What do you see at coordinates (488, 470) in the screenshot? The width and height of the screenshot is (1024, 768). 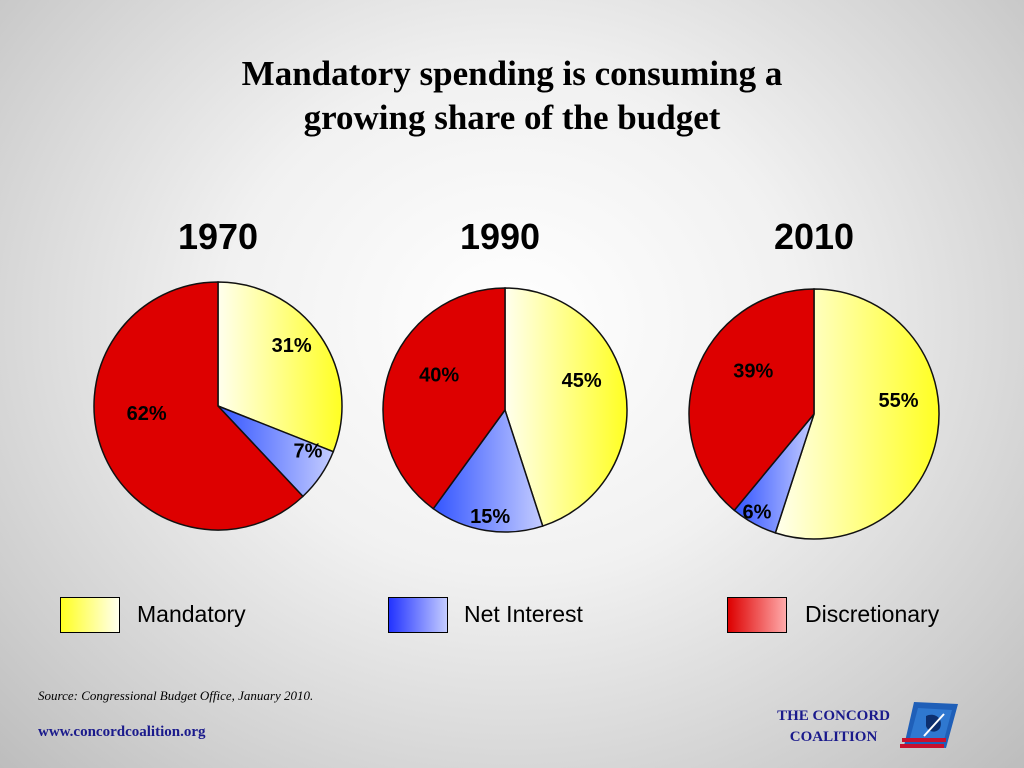 I see `pie-slice-net-interest` at bounding box center [488, 470].